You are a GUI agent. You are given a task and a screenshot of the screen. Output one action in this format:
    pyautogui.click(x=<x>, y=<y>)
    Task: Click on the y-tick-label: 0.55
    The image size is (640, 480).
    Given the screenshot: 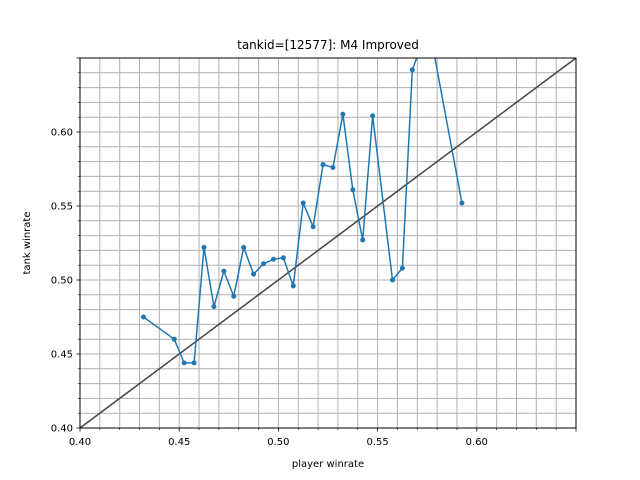 What is the action you would take?
    pyautogui.click(x=62, y=207)
    